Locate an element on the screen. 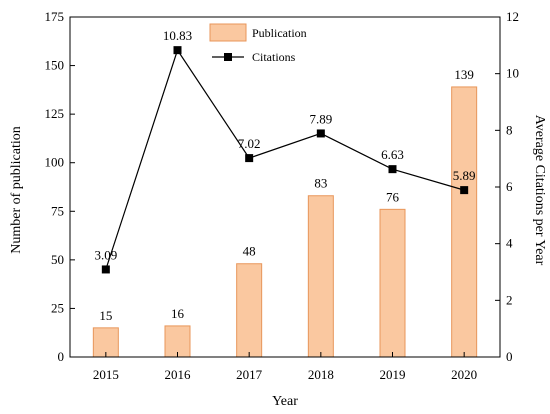  x-tick-label: 2015 is located at coordinates (106, 374).